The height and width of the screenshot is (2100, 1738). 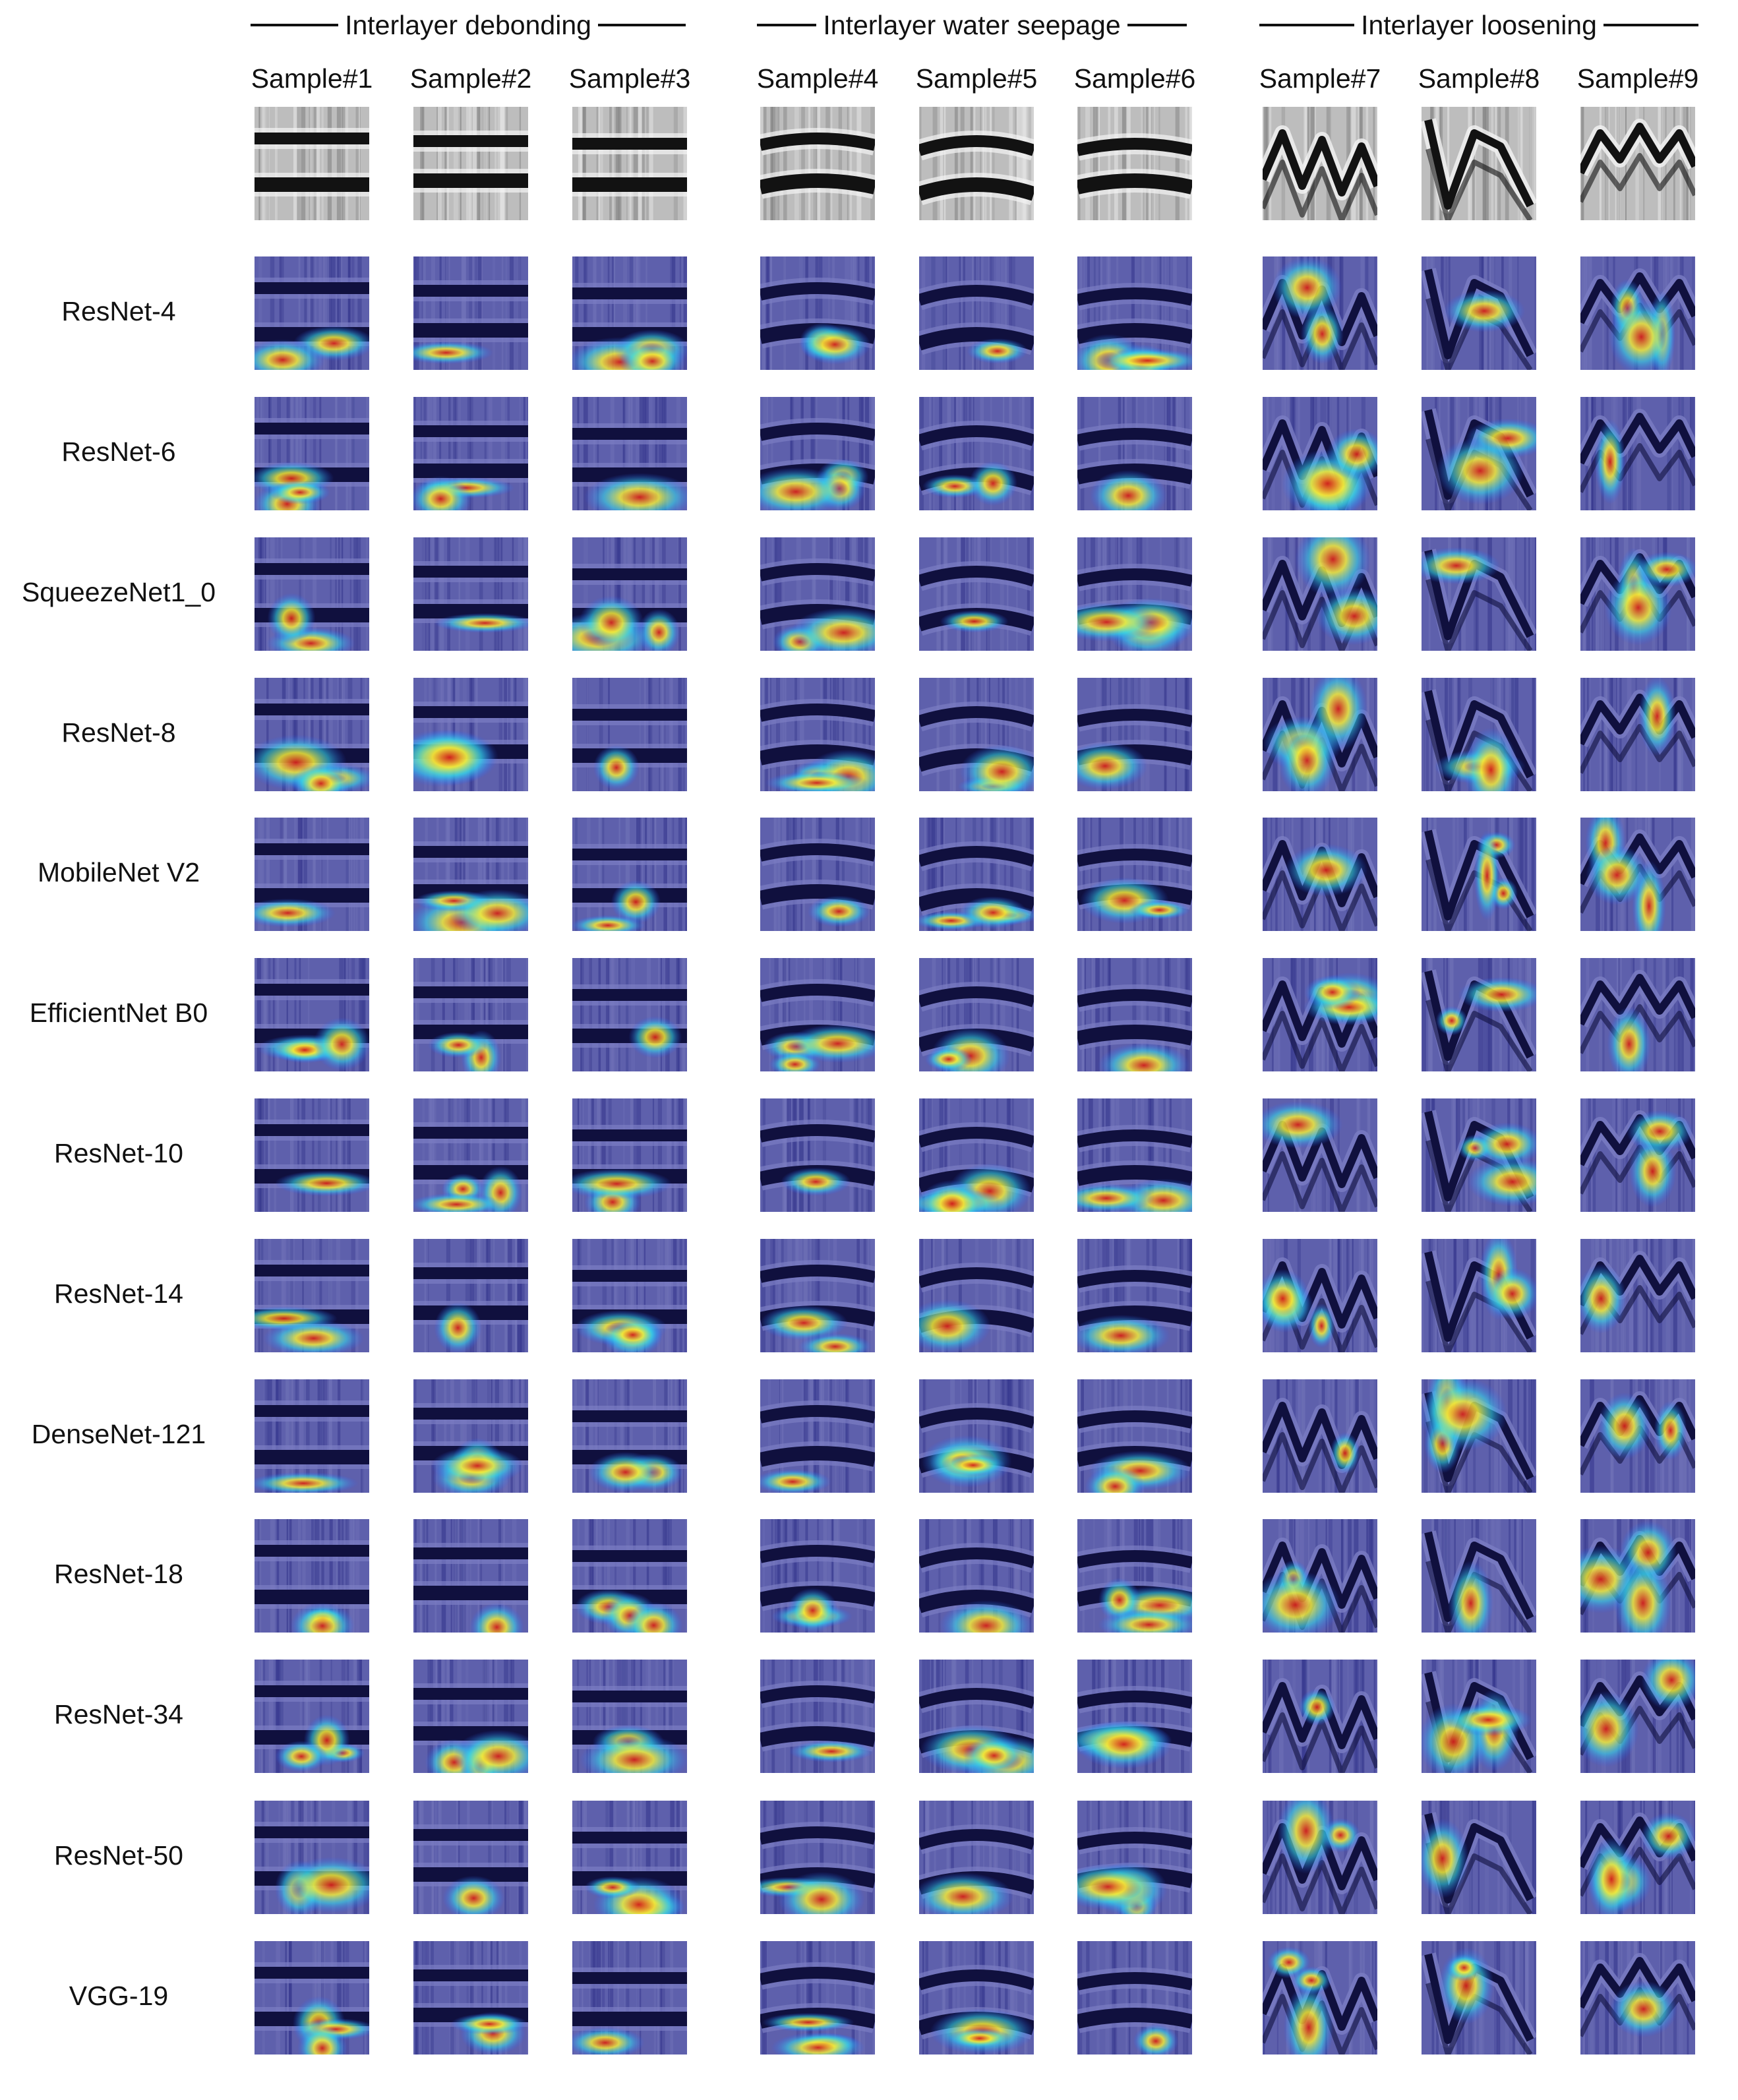 What do you see at coordinates (118, 1013) in the screenshot?
I see `model-label: EfficientNet B0` at bounding box center [118, 1013].